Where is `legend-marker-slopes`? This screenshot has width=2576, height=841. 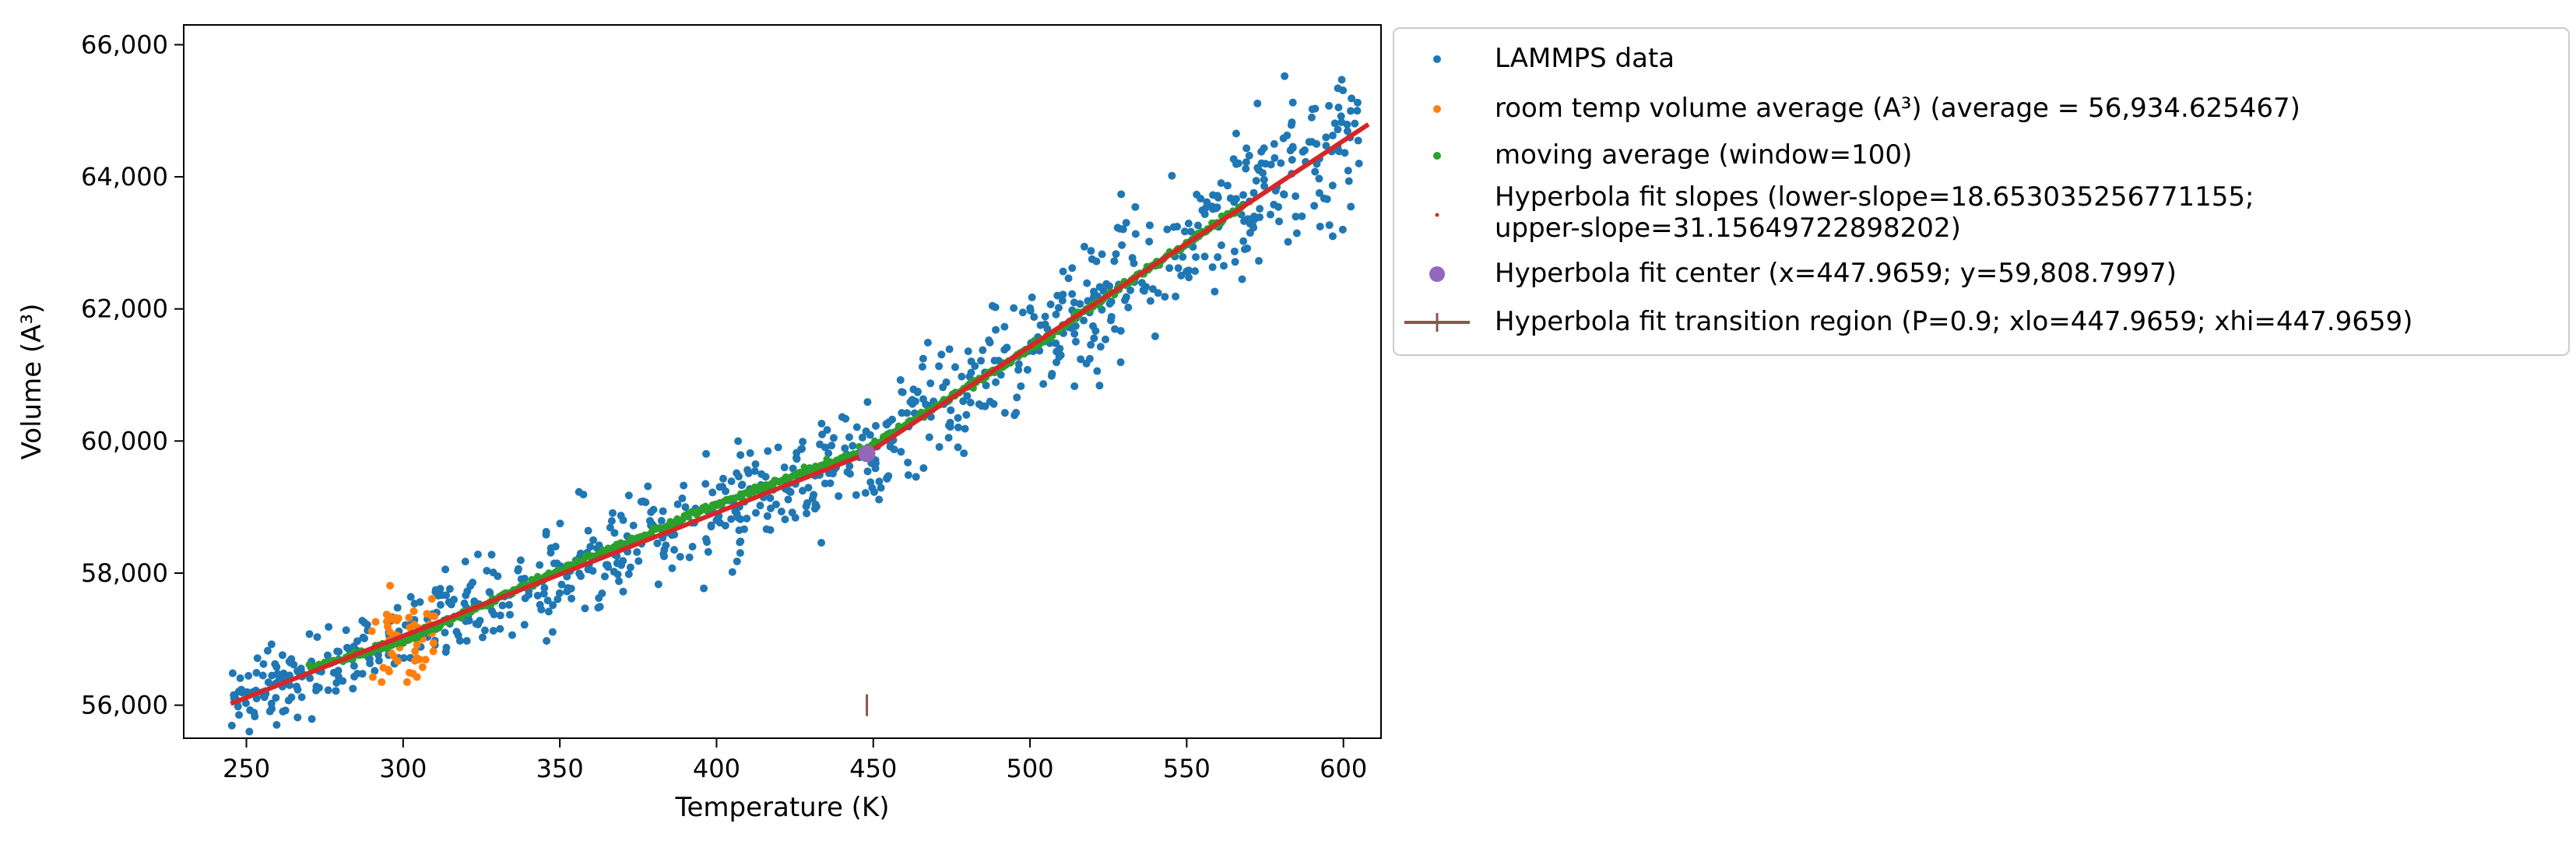
legend-marker-slopes is located at coordinates (1437, 215).